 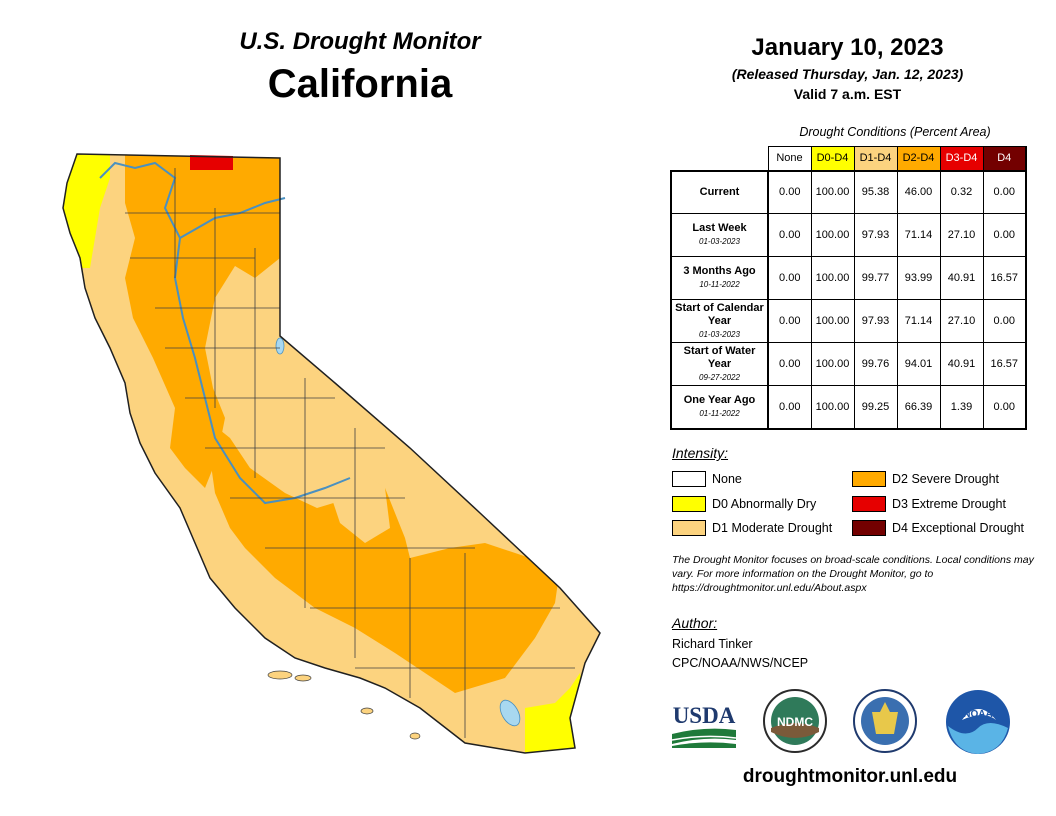 I want to click on column-header: D4, so click(x=1004, y=158).